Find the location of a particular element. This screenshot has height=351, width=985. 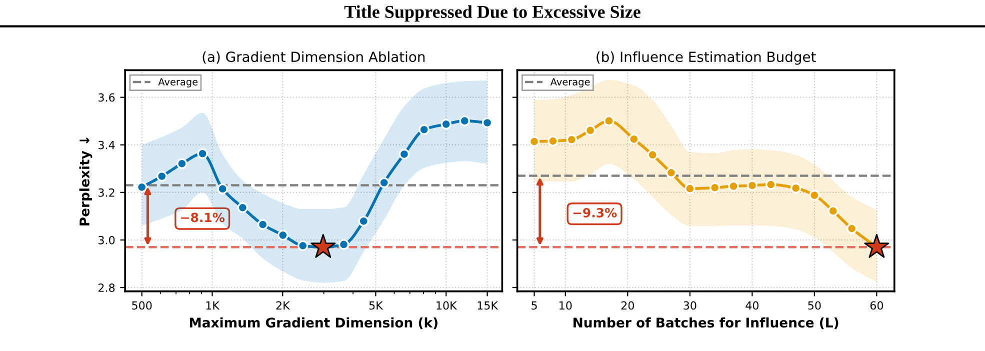

x-axis-title: Number of Batches for Influence (L) is located at coordinates (706, 323).